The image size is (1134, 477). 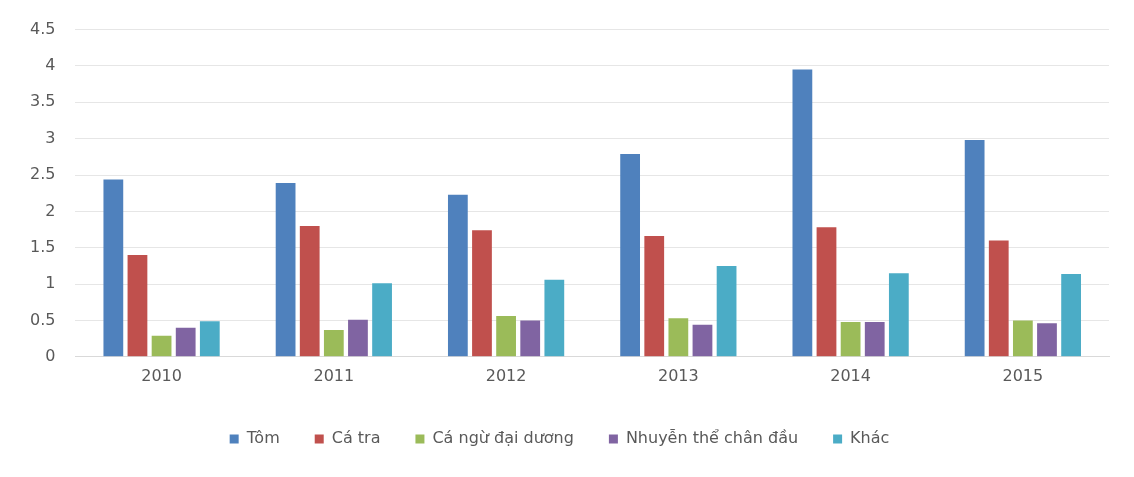 I want to click on y-tick-label: 0, so click(x=50, y=355).